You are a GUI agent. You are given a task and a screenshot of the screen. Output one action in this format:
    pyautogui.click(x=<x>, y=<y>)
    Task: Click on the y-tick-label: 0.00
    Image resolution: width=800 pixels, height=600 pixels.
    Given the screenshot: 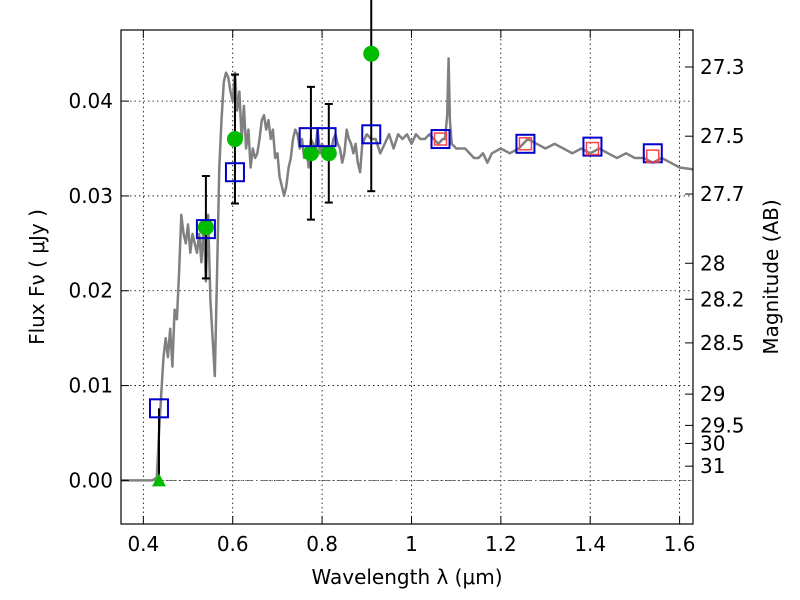 What is the action you would take?
    pyautogui.click(x=90, y=480)
    